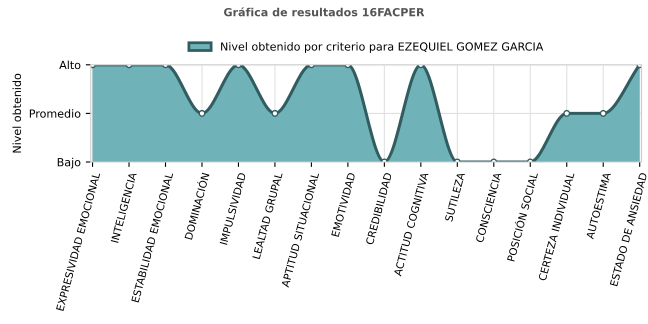 This screenshot has width=648, height=324. I want to click on category-label: Promedio, so click(55, 113).